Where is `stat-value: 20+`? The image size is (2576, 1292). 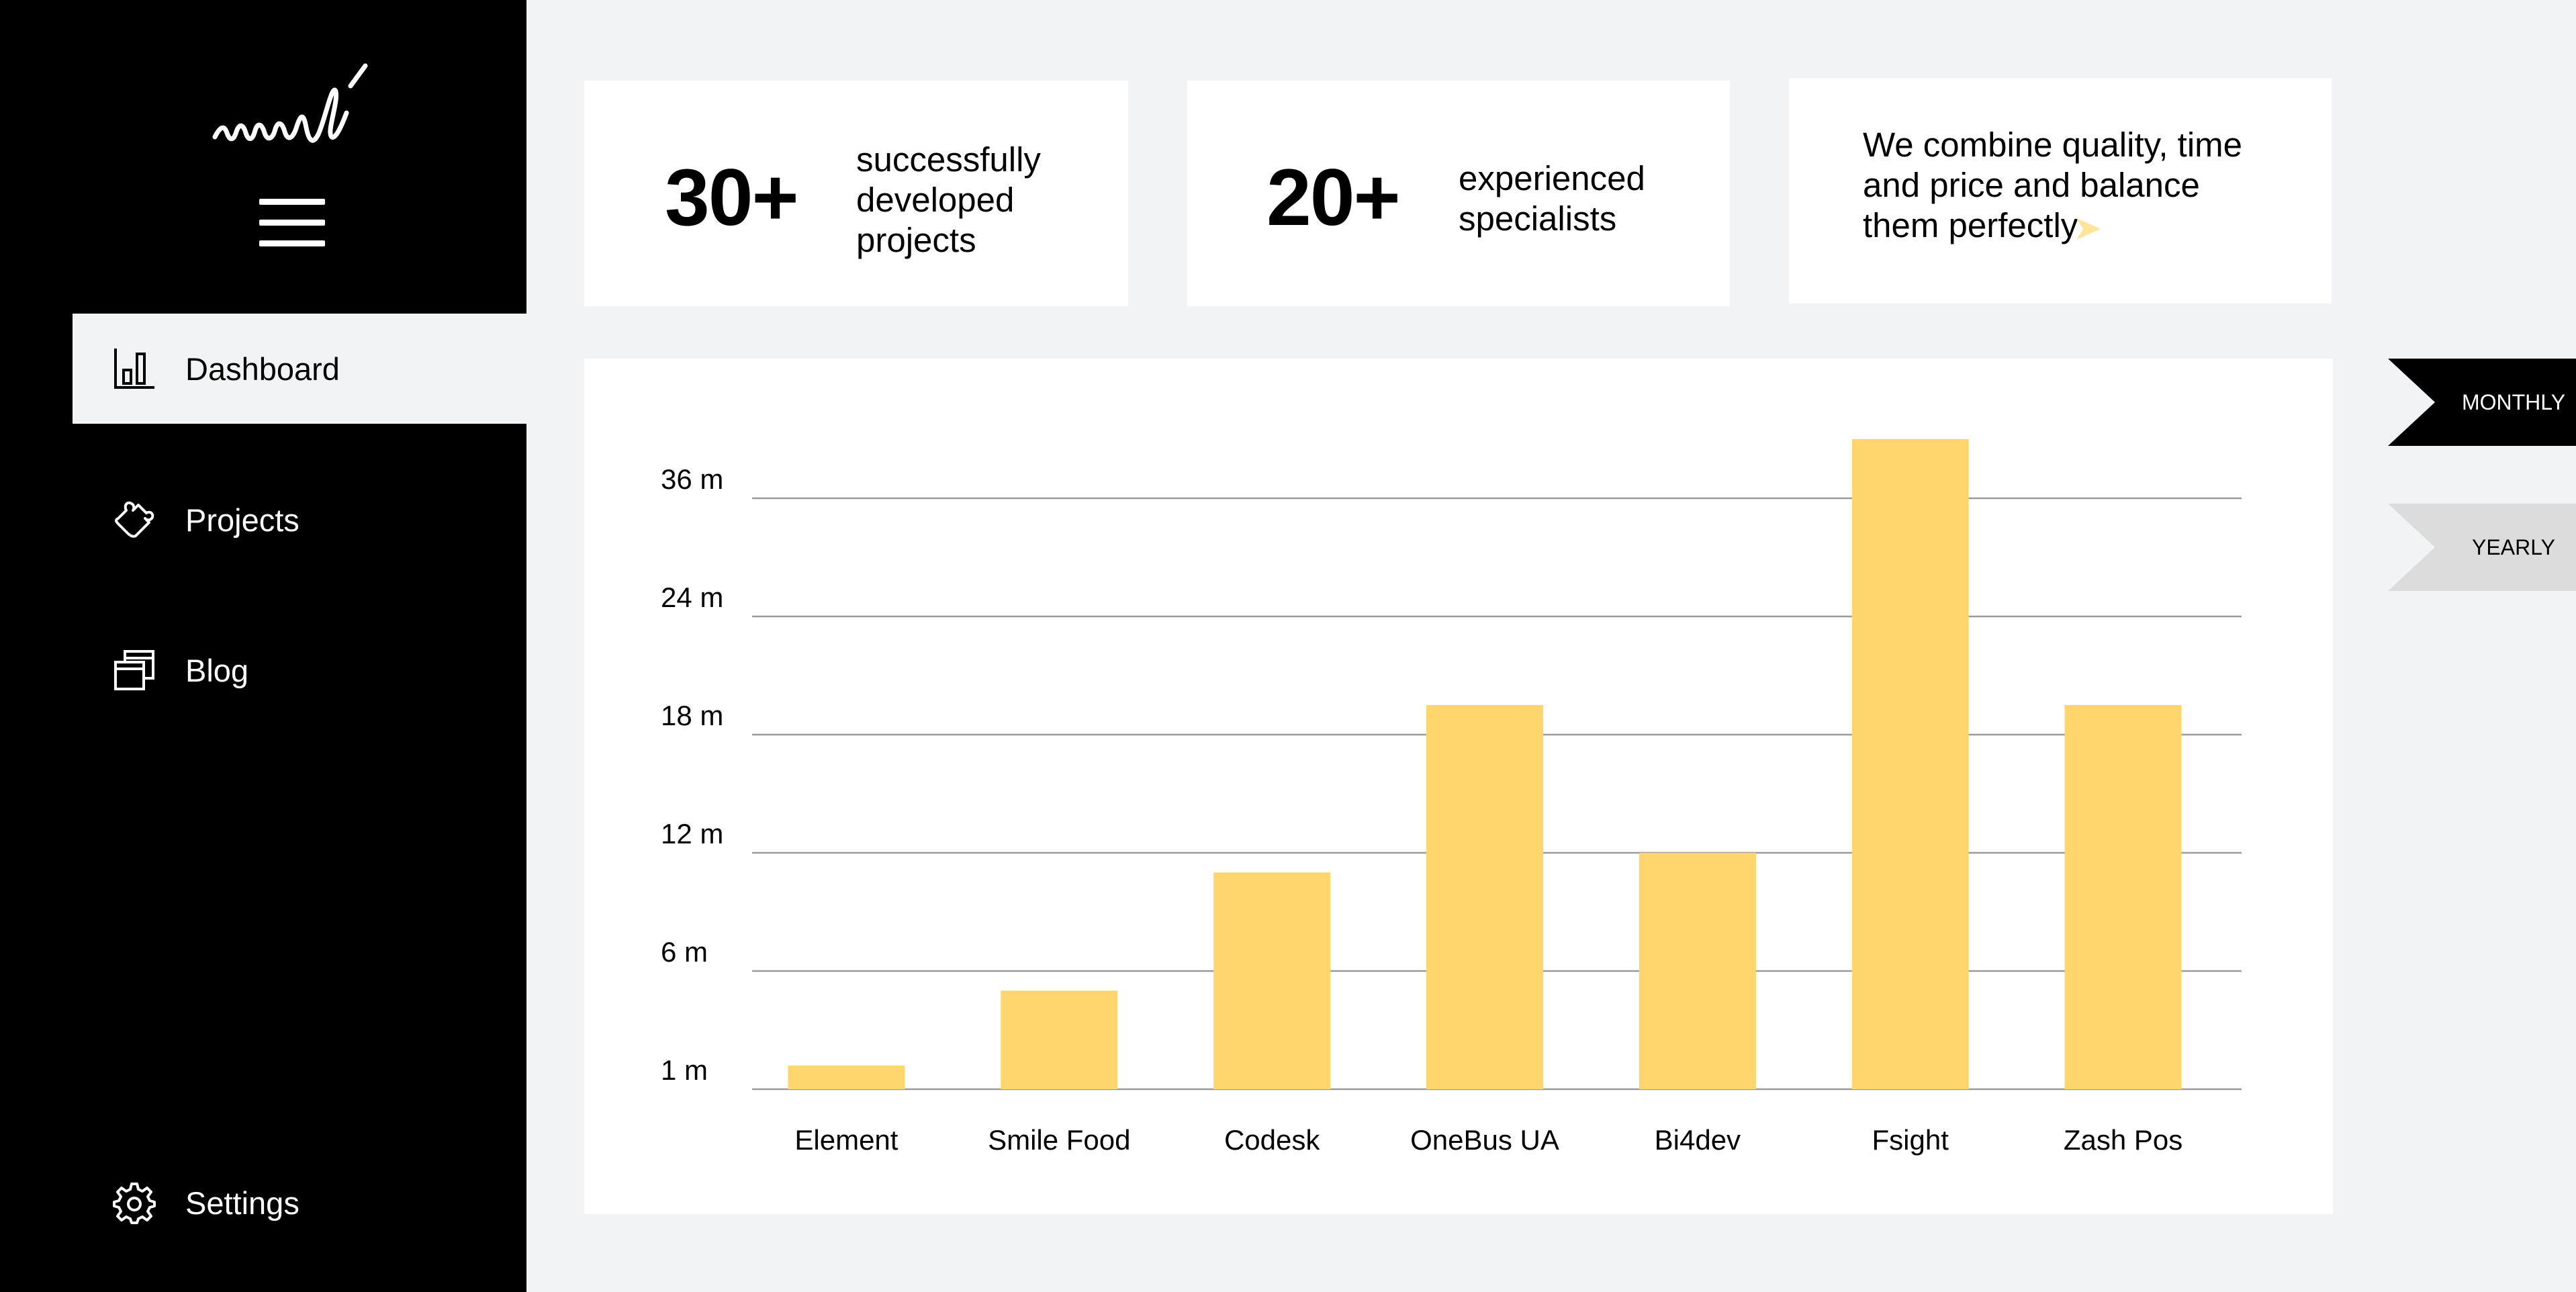
stat-value: 20+ is located at coordinates (1334, 197).